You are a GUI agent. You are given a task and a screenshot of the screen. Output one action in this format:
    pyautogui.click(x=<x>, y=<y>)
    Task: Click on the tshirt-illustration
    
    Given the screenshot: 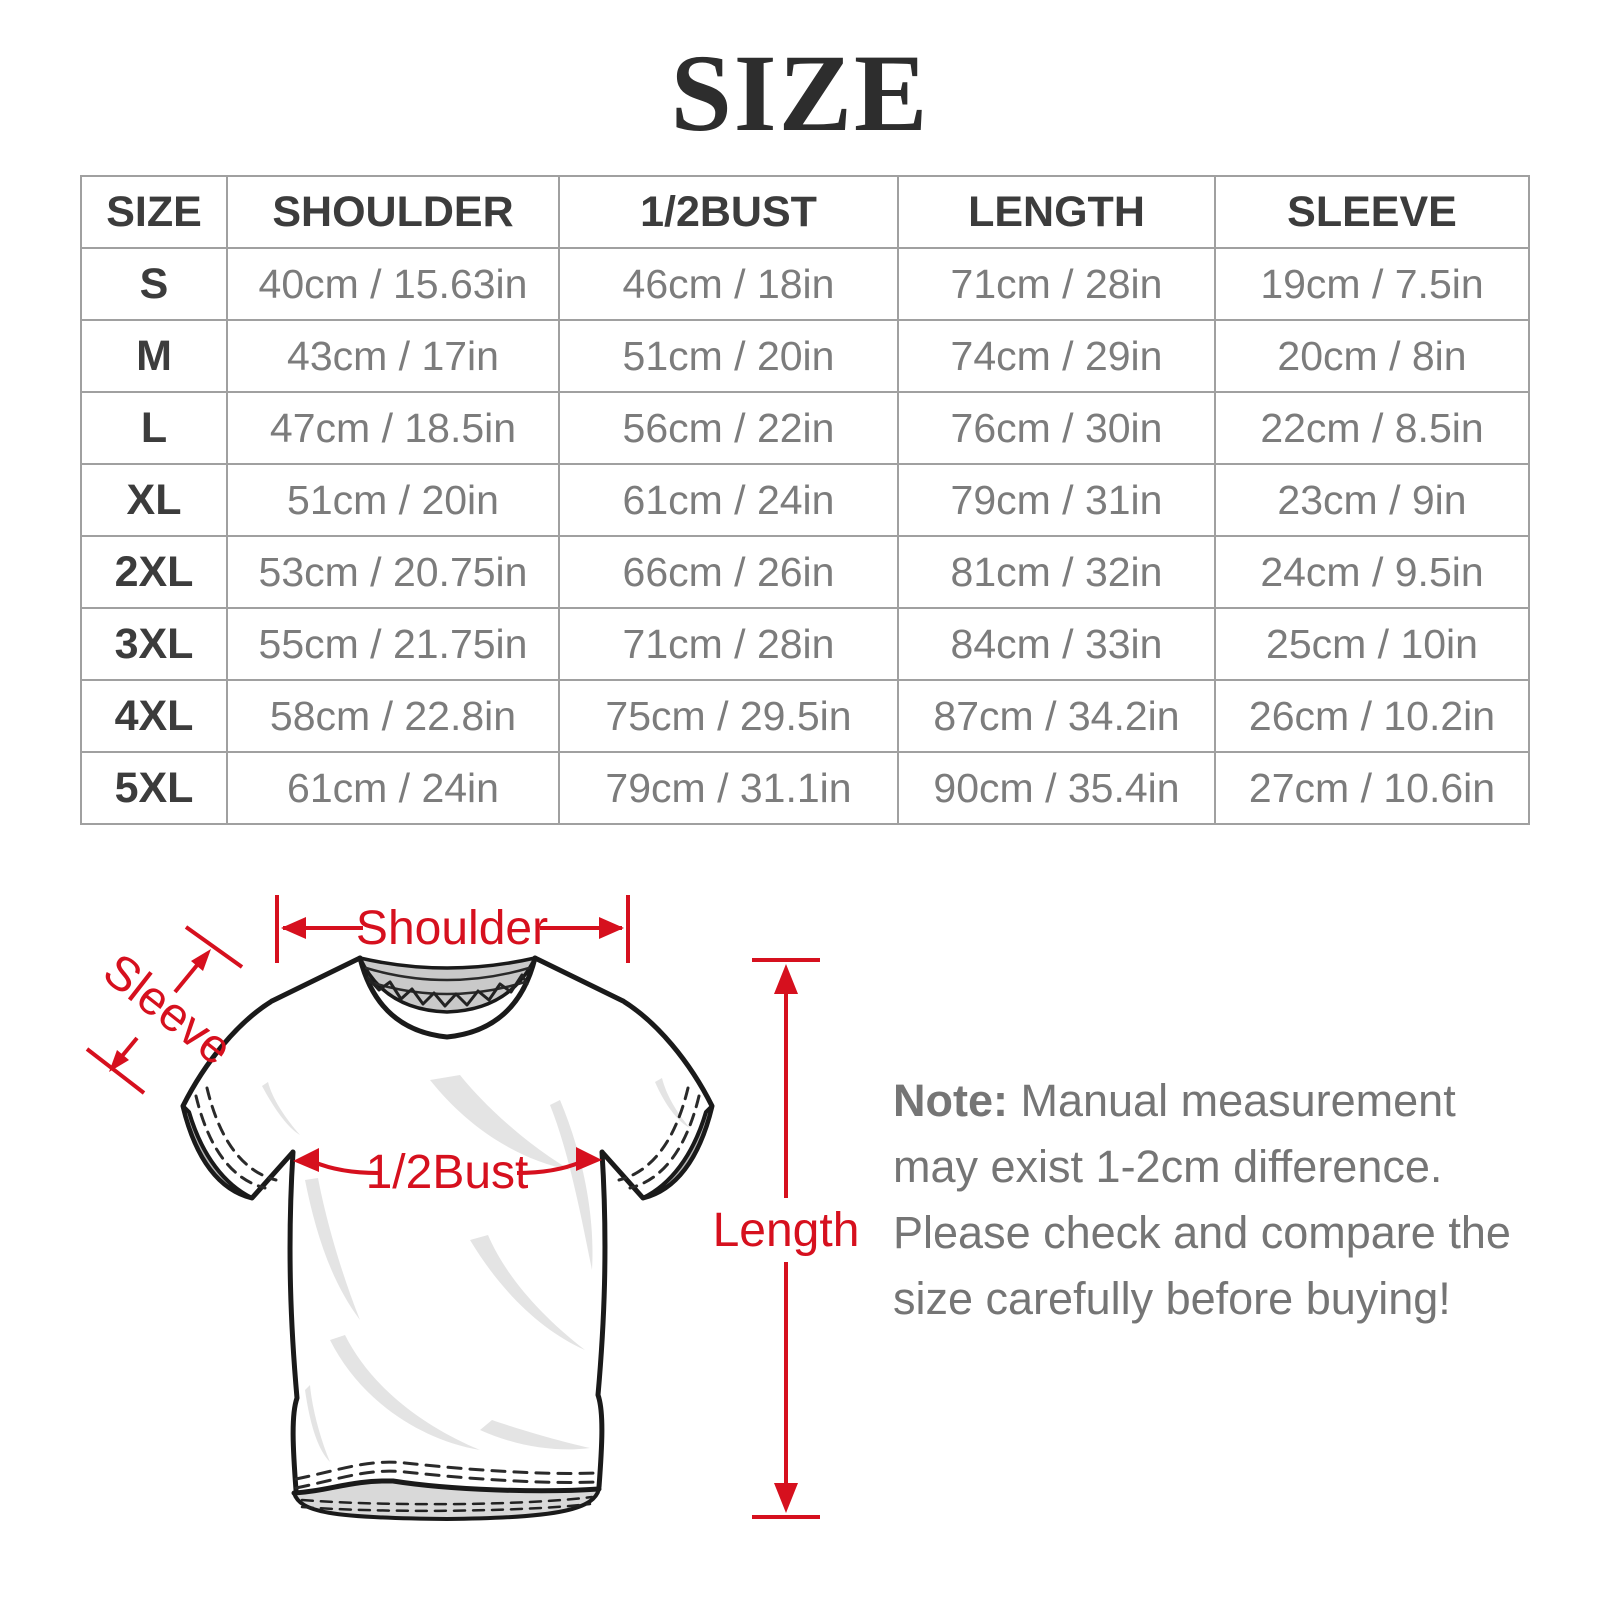 What is the action you would take?
    pyautogui.click(x=447, y=1238)
    